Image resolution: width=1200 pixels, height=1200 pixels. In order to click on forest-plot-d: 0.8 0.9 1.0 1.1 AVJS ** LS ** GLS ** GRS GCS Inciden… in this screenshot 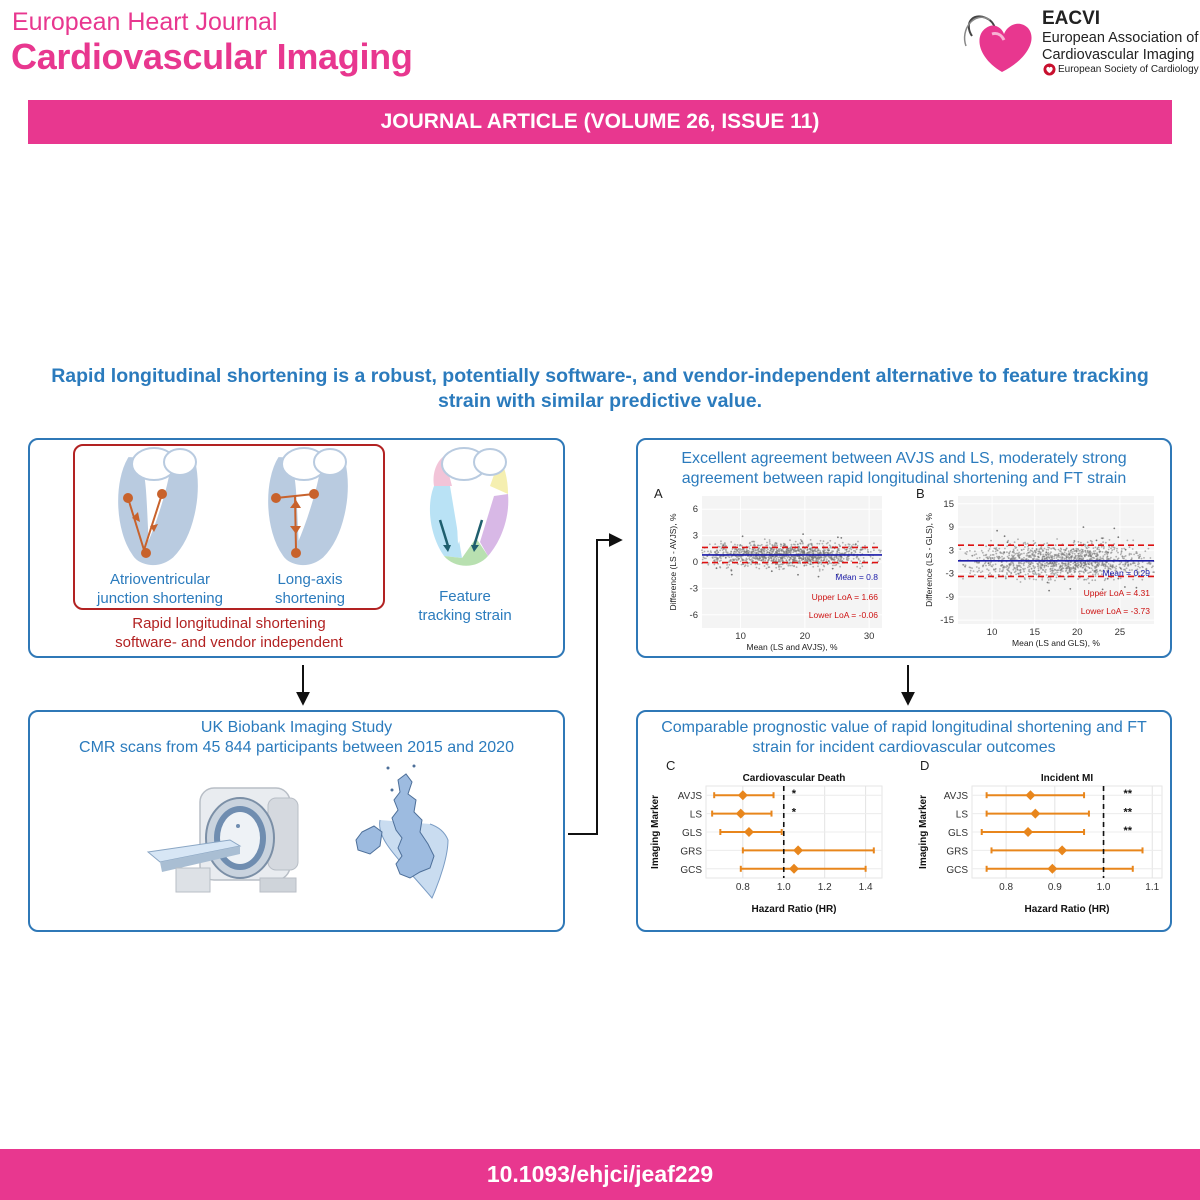, I will do `click(1040, 836)`.